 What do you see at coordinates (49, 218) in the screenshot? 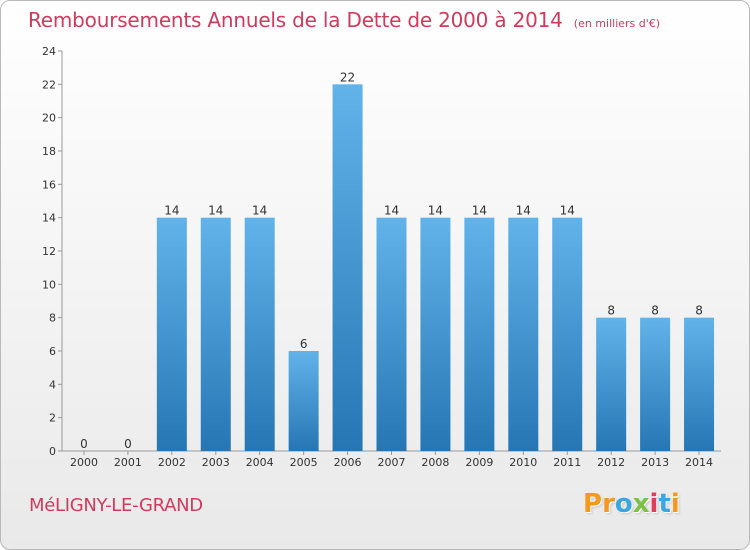
I see `y-tick-label: 14` at bounding box center [49, 218].